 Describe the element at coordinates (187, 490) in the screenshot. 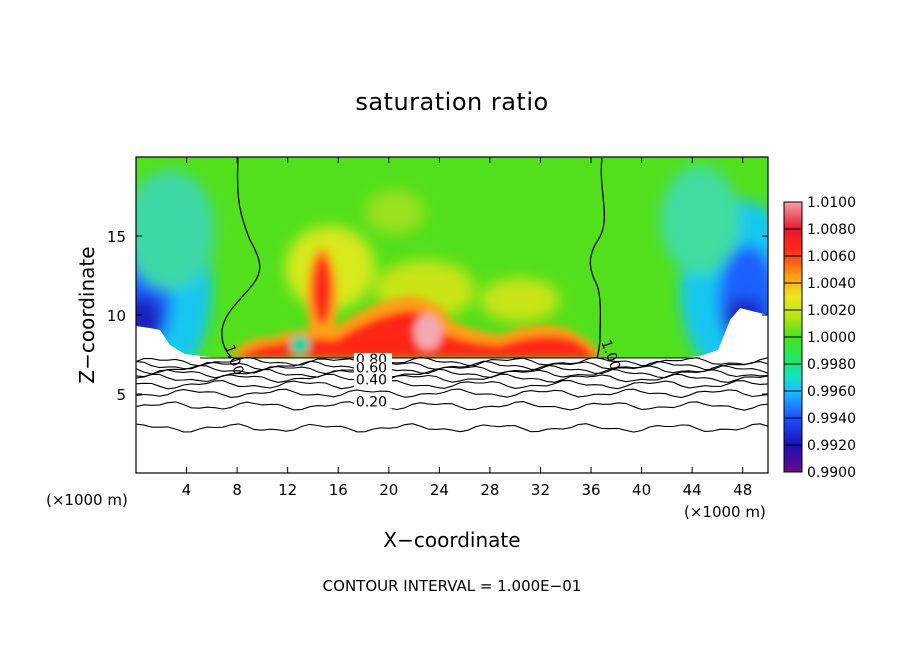

I see `x-tick-label: 4` at that location.